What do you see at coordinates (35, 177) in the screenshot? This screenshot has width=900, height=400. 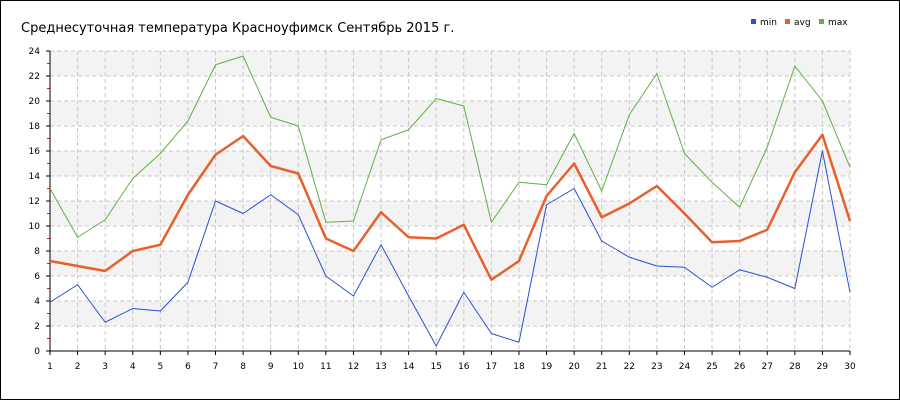 I see `y-tick-label: 14` at bounding box center [35, 177].